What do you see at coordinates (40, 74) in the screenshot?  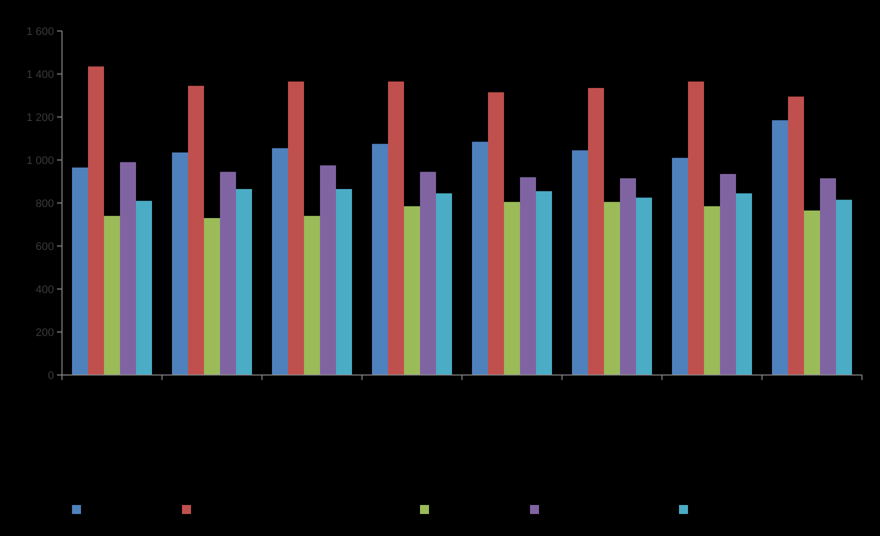 I see `y-tick-label: 1 400` at bounding box center [40, 74].